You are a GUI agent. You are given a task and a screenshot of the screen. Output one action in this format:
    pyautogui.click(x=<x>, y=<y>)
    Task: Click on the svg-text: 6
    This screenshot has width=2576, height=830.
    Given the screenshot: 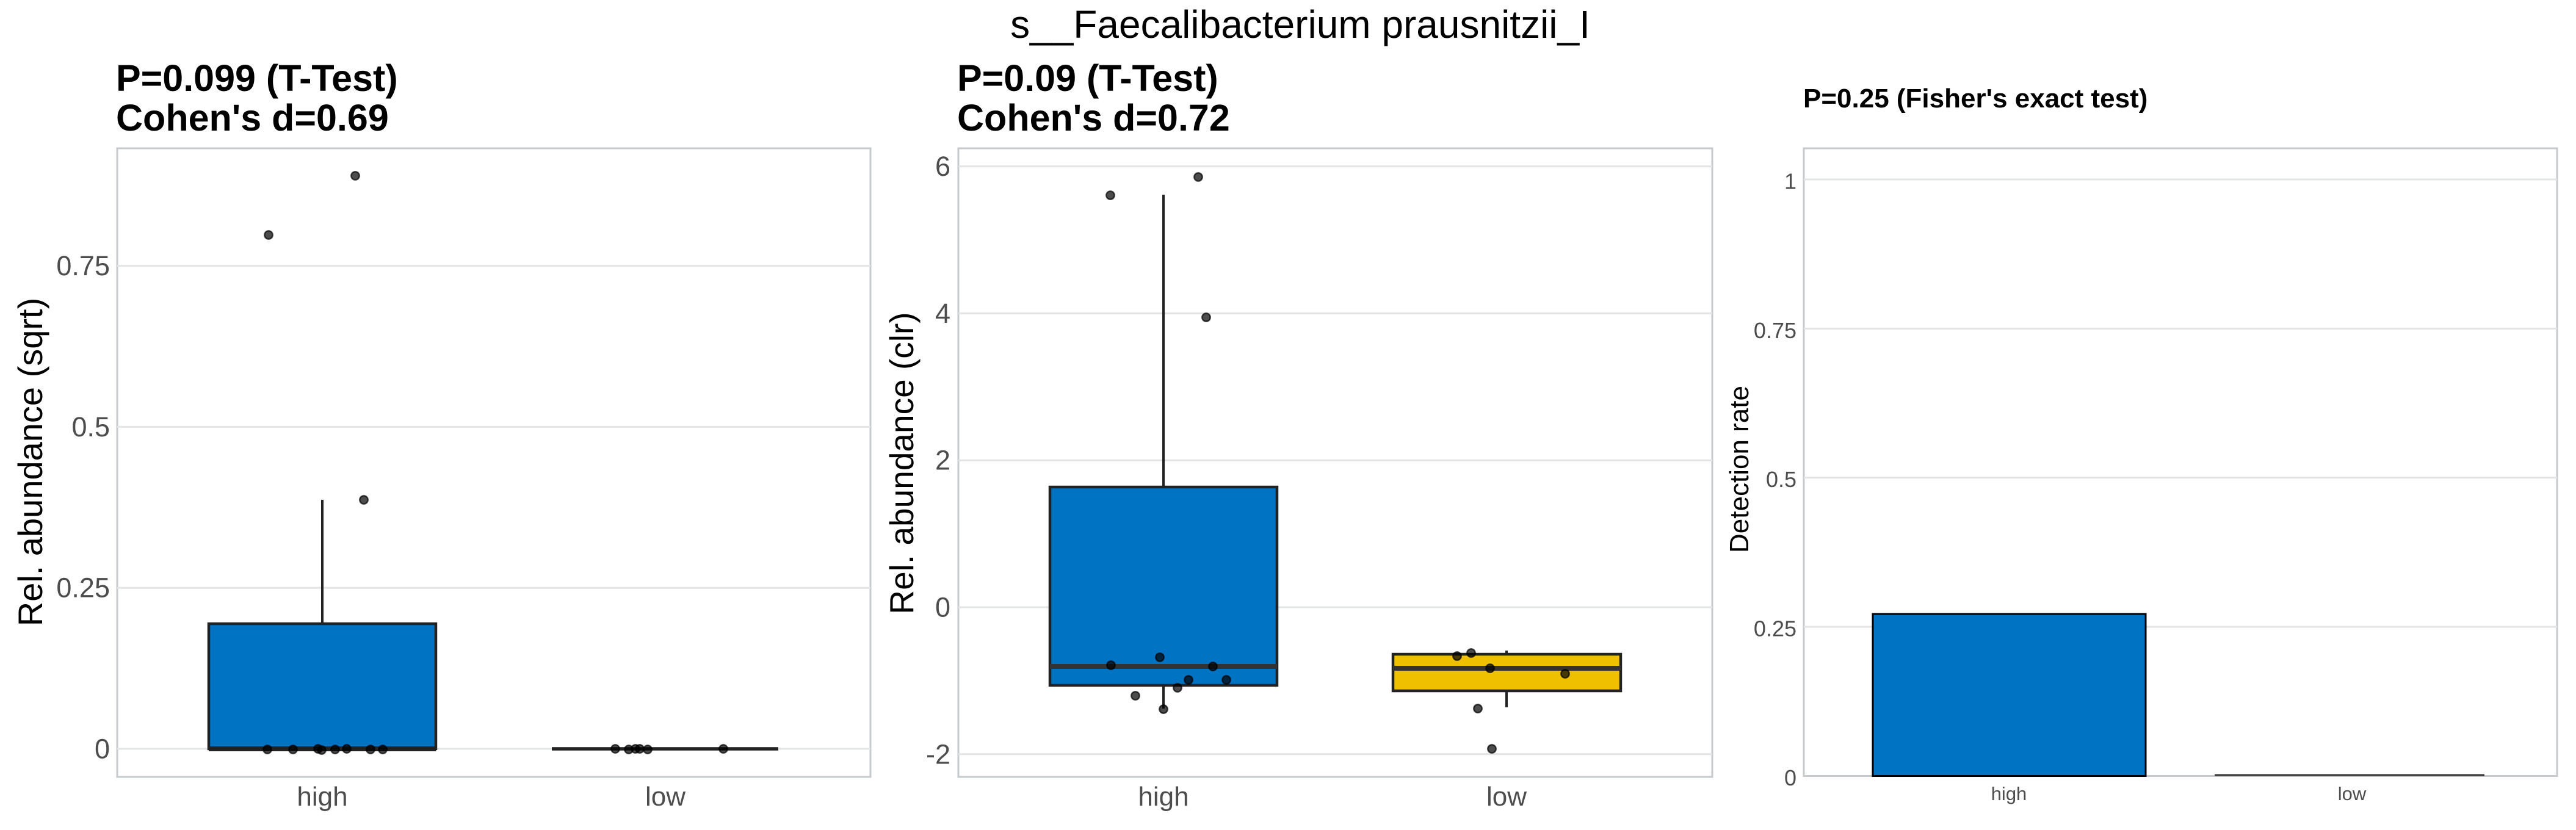 What is the action you would take?
    pyautogui.click(x=942, y=166)
    